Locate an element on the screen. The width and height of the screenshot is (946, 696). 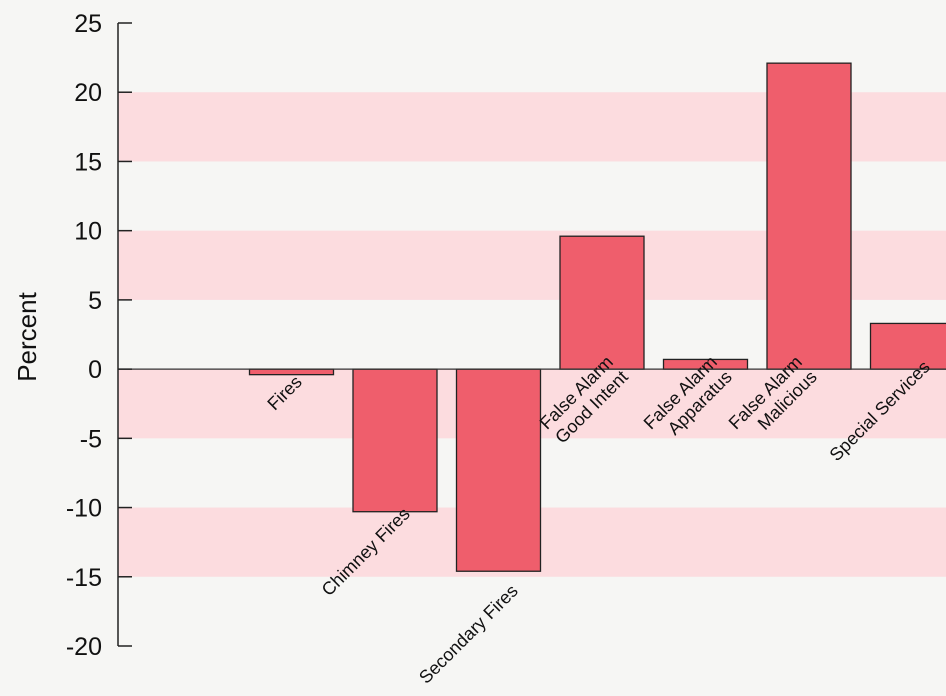
y-tick-label: 20 is located at coordinates (88, 93).